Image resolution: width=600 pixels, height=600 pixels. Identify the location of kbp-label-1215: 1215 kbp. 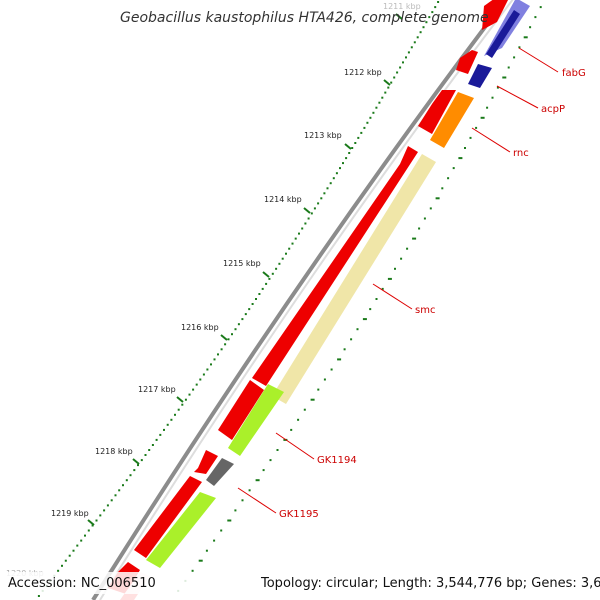
(242, 263).